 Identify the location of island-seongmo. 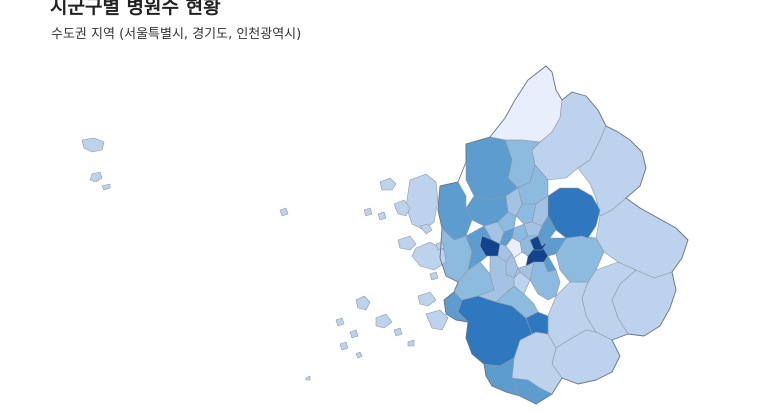
(402, 208).